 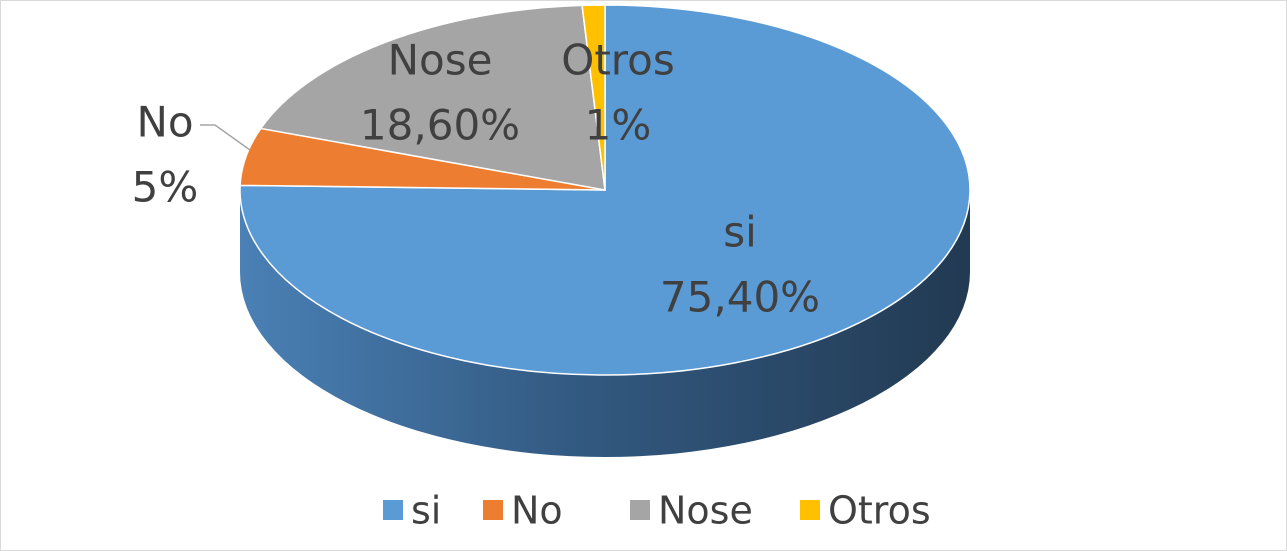 I want to click on data-label-value: 75,40%, so click(x=740, y=297).